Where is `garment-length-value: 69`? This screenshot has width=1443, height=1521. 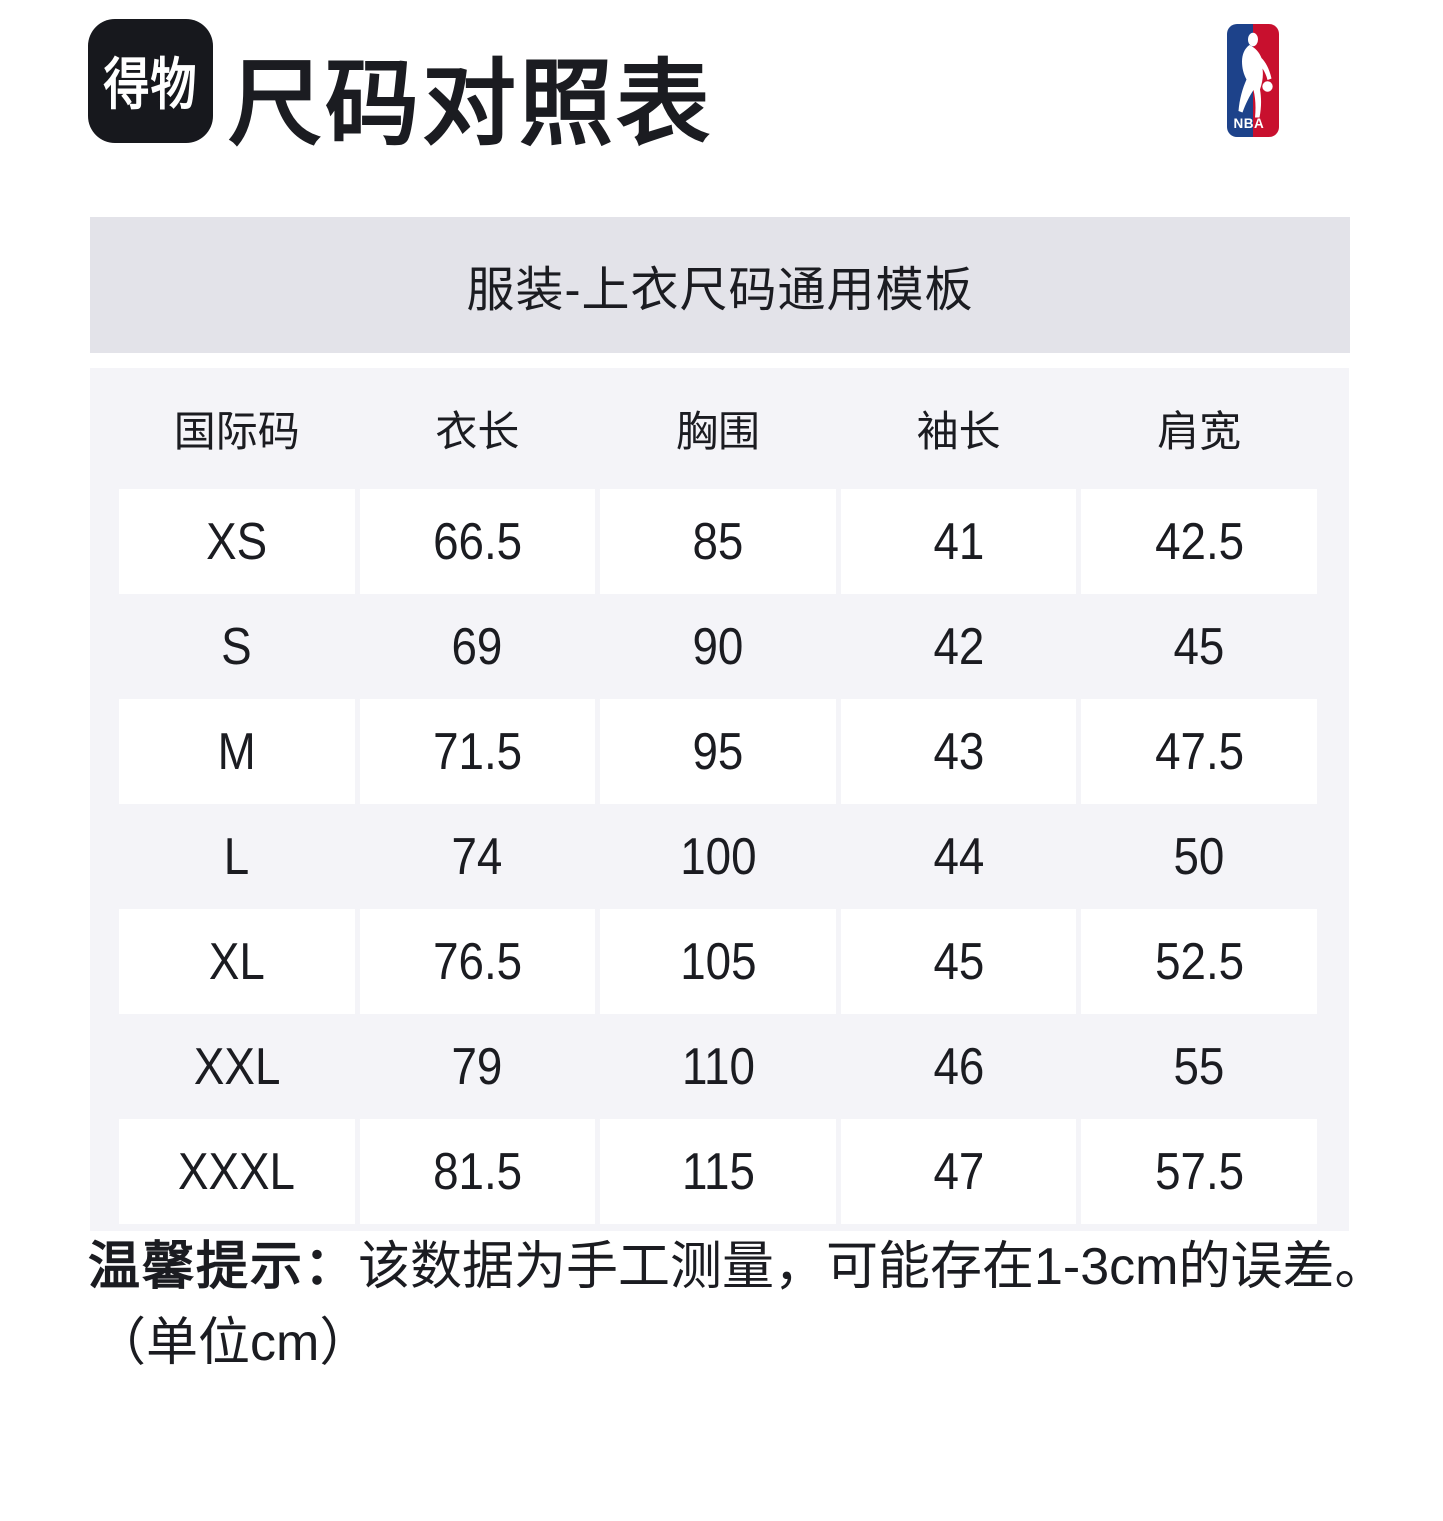 garment-length-value: 69 is located at coordinates (477, 646).